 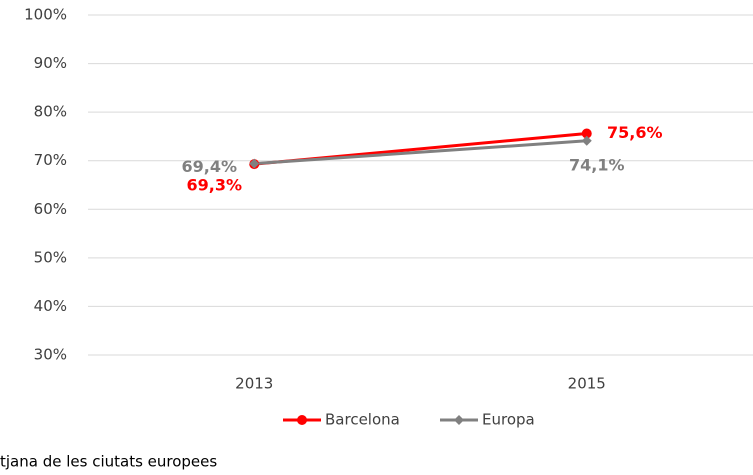 I want to click on x-tick-label: 2013, so click(x=254, y=384).